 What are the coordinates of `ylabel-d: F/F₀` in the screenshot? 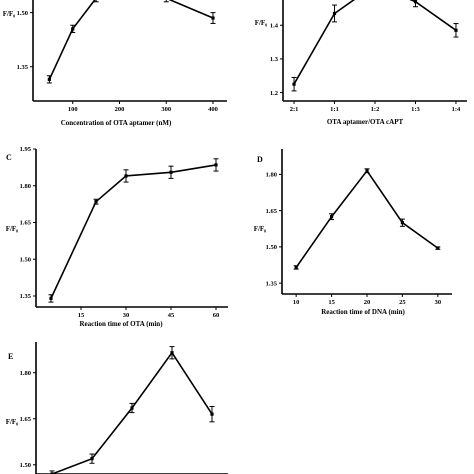 It's located at (260, 229).